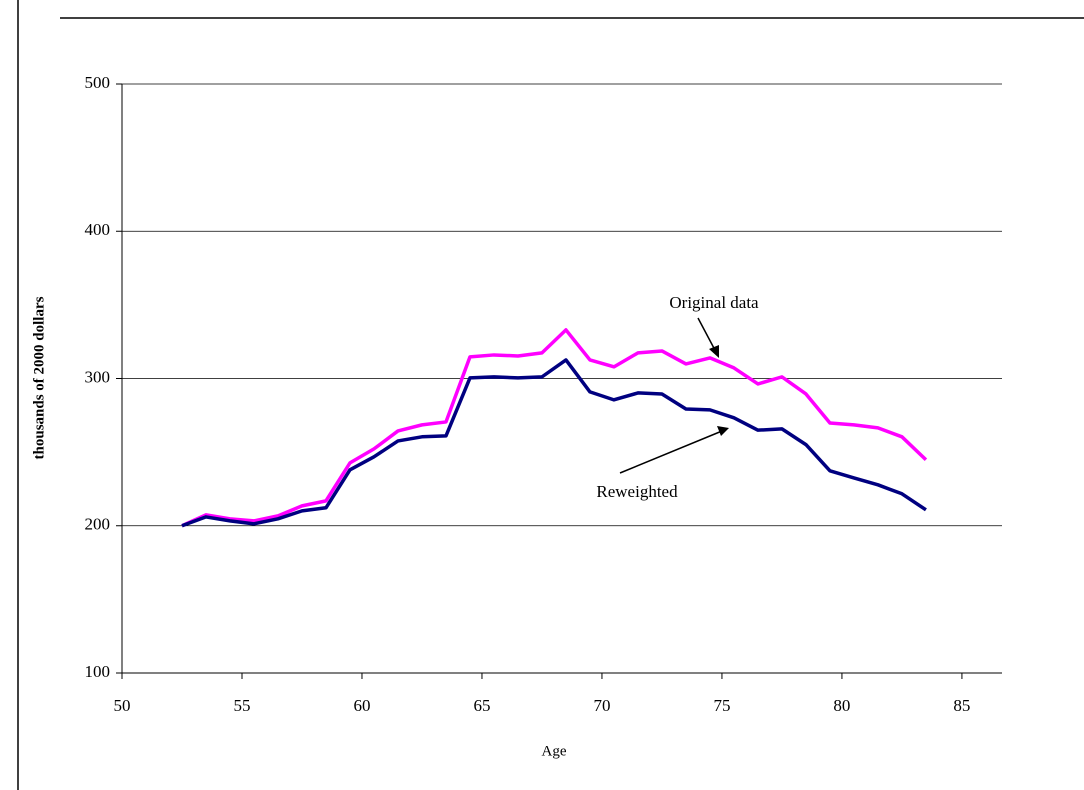 The image size is (1084, 790). Describe the element at coordinates (961, 705) in the screenshot. I see `x-tick-label: 85` at that location.